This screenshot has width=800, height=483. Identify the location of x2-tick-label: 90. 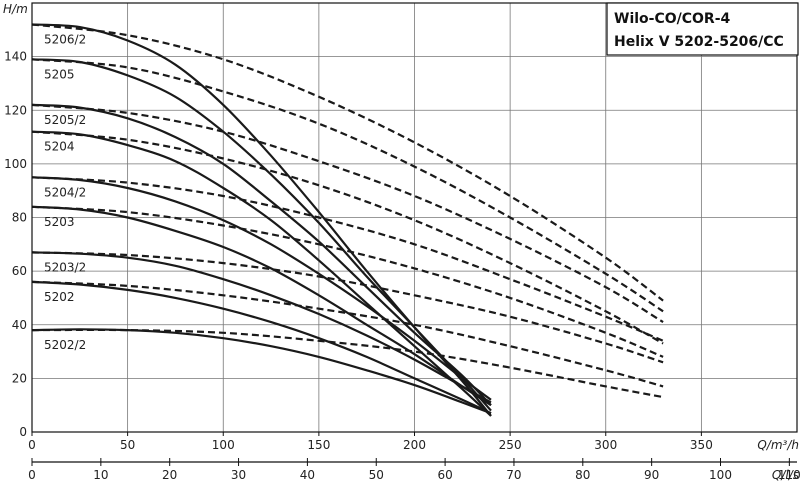
(651, 475).